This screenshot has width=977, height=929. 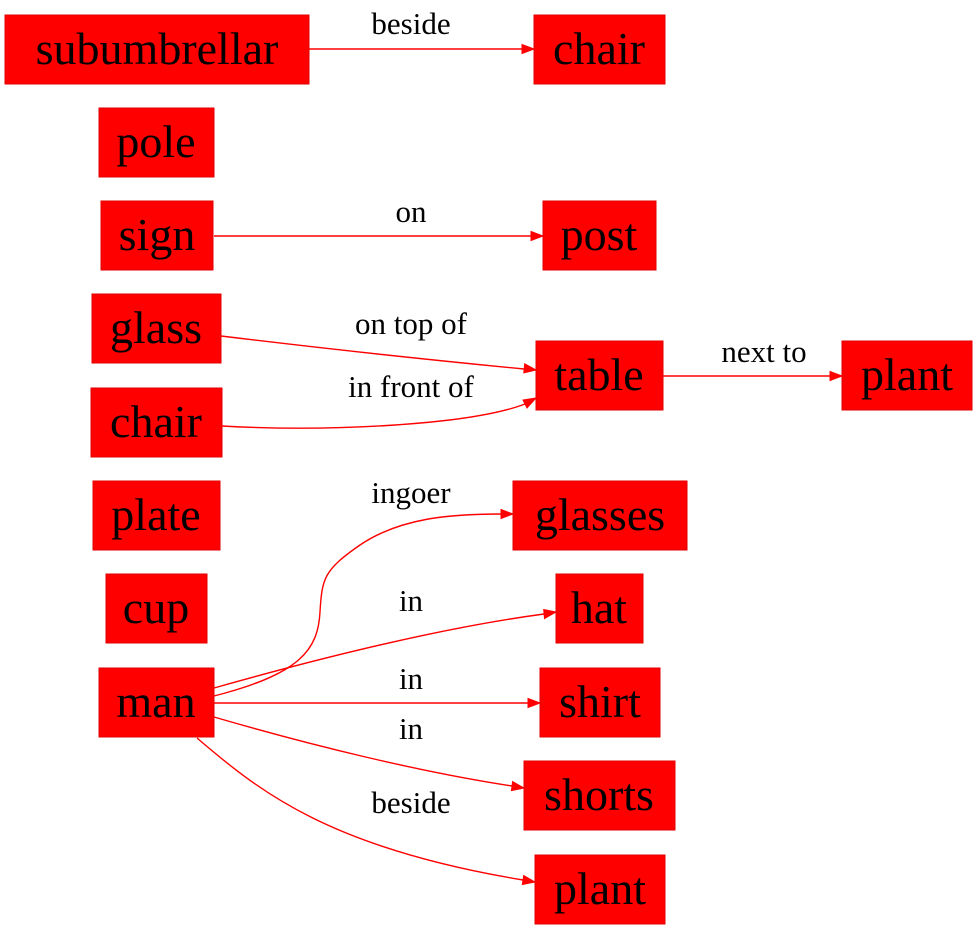 What do you see at coordinates (411, 386) in the screenshot?
I see `edge-label-in-front-of: in front of` at bounding box center [411, 386].